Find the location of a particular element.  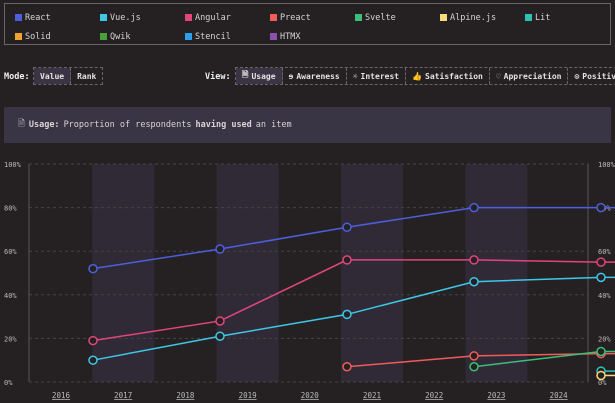

legend-label: HTMX is located at coordinates (290, 36).